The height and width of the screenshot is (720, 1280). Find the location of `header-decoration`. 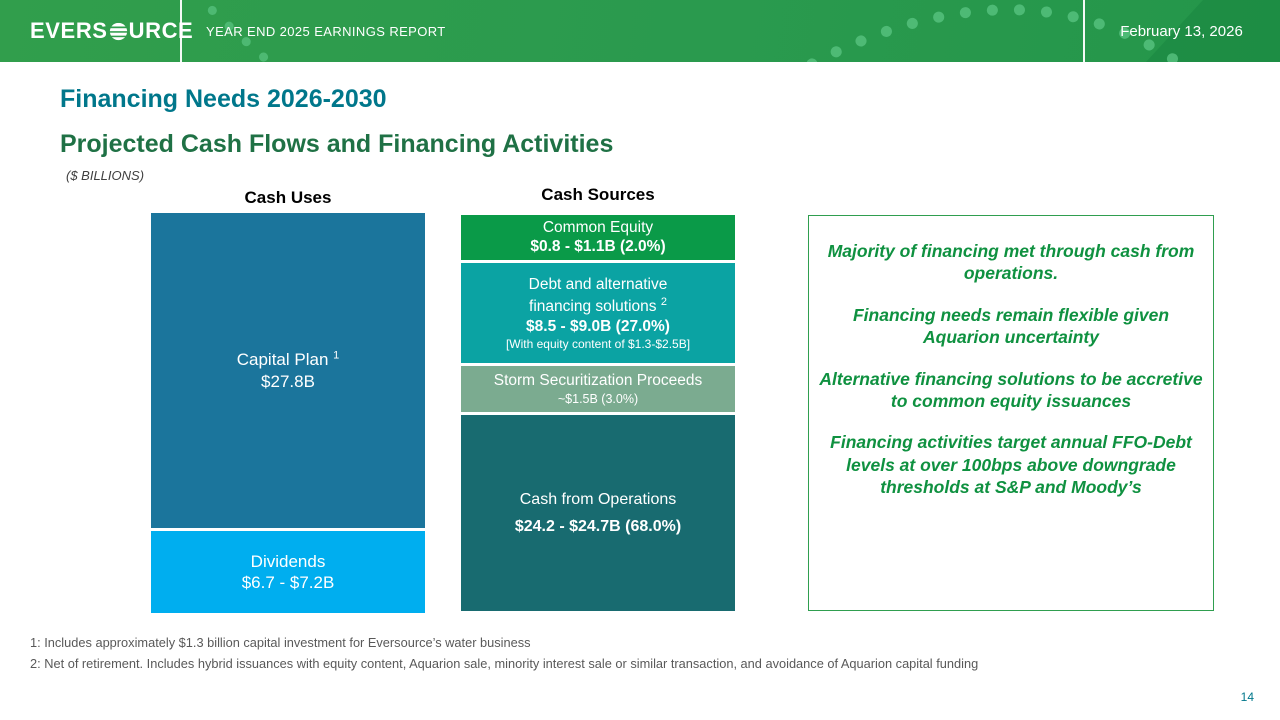

header-decoration is located at coordinates (737, 31).